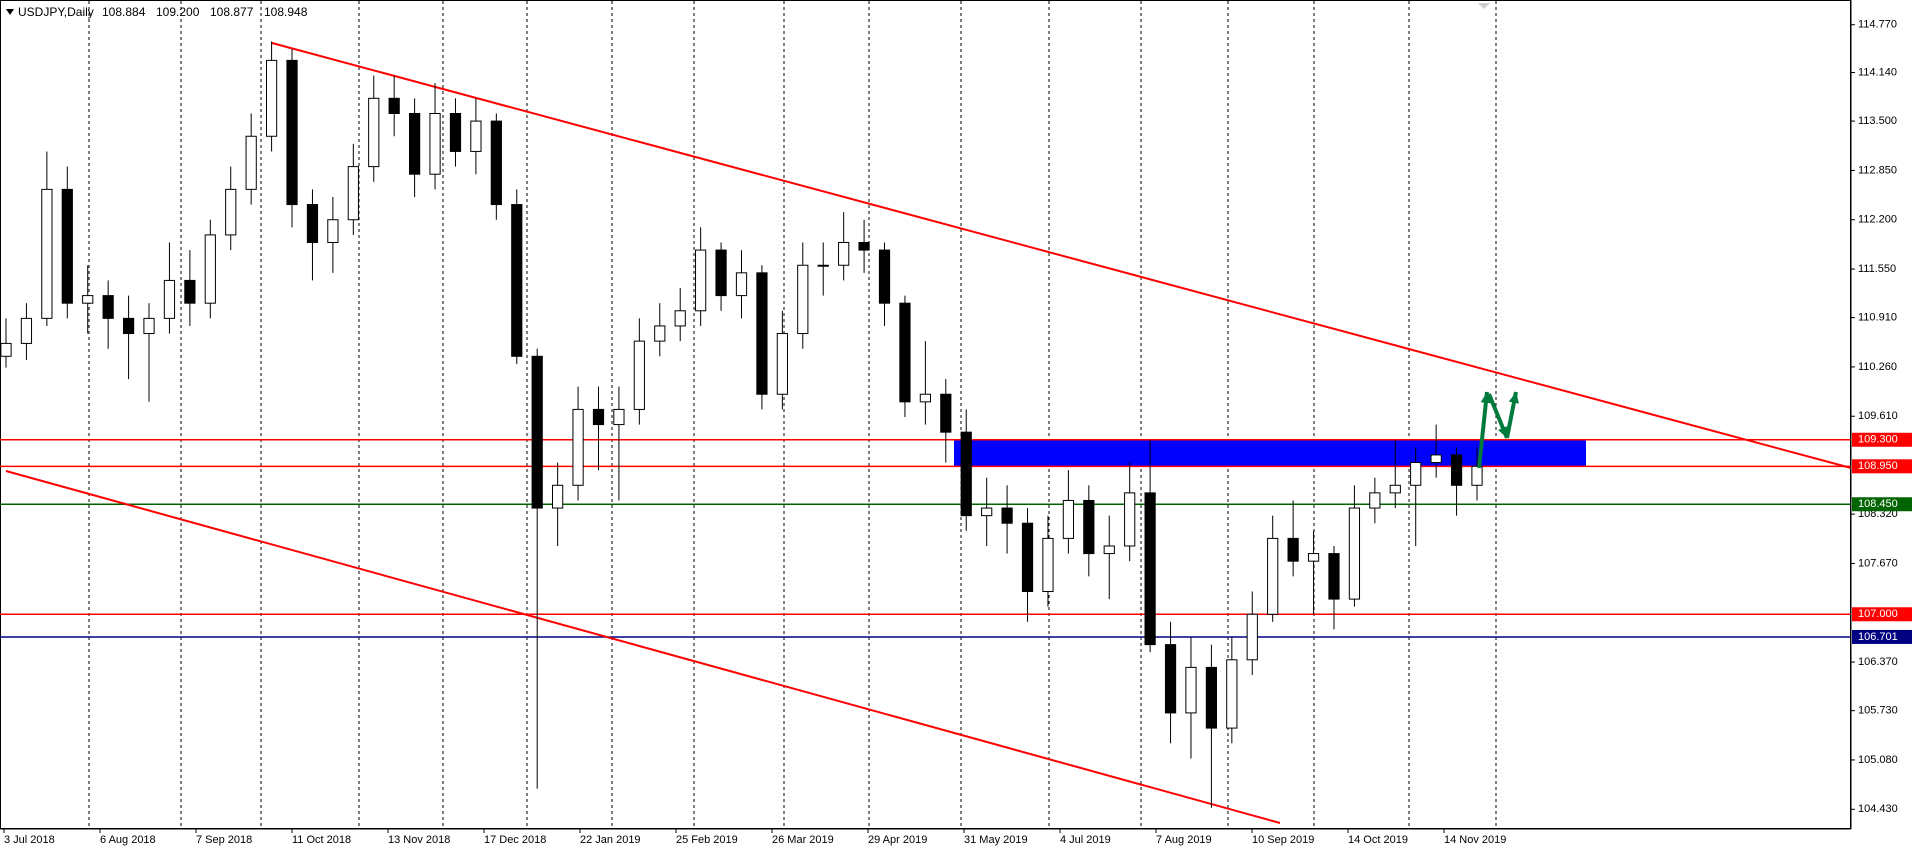  I want to click on x-tick-label: 10 Sep 2019, so click(1283, 840).